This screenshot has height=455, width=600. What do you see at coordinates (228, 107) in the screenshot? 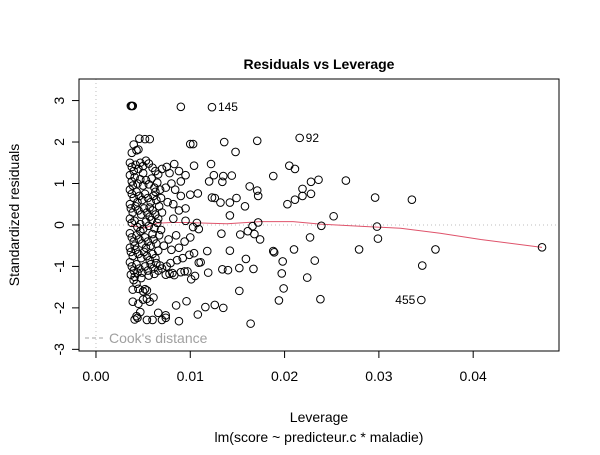
I see `point-label: 145` at bounding box center [228, 107].